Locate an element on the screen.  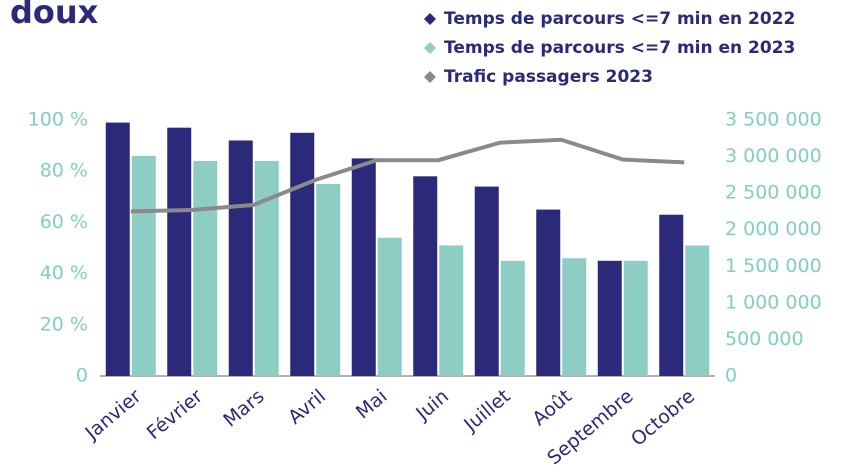
y2-tick-label: 1 000 000 is located at coordinates (773, 302).